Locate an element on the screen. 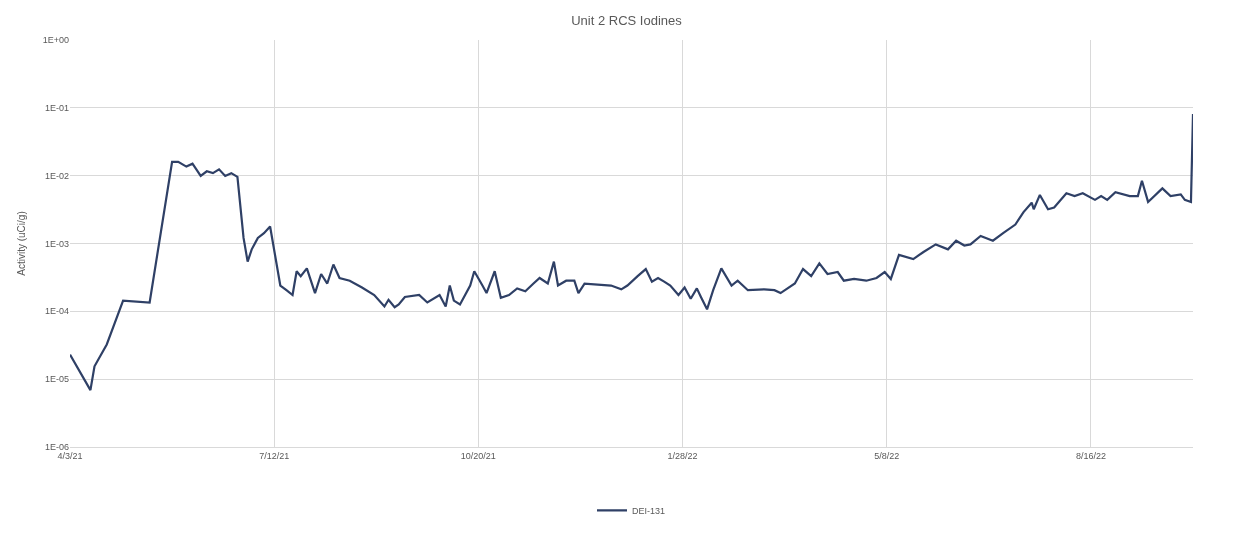 The width and height of the screenshot is (1253, 537). x-tick-label: 4/3/21 is located at coordinates (70, 455).